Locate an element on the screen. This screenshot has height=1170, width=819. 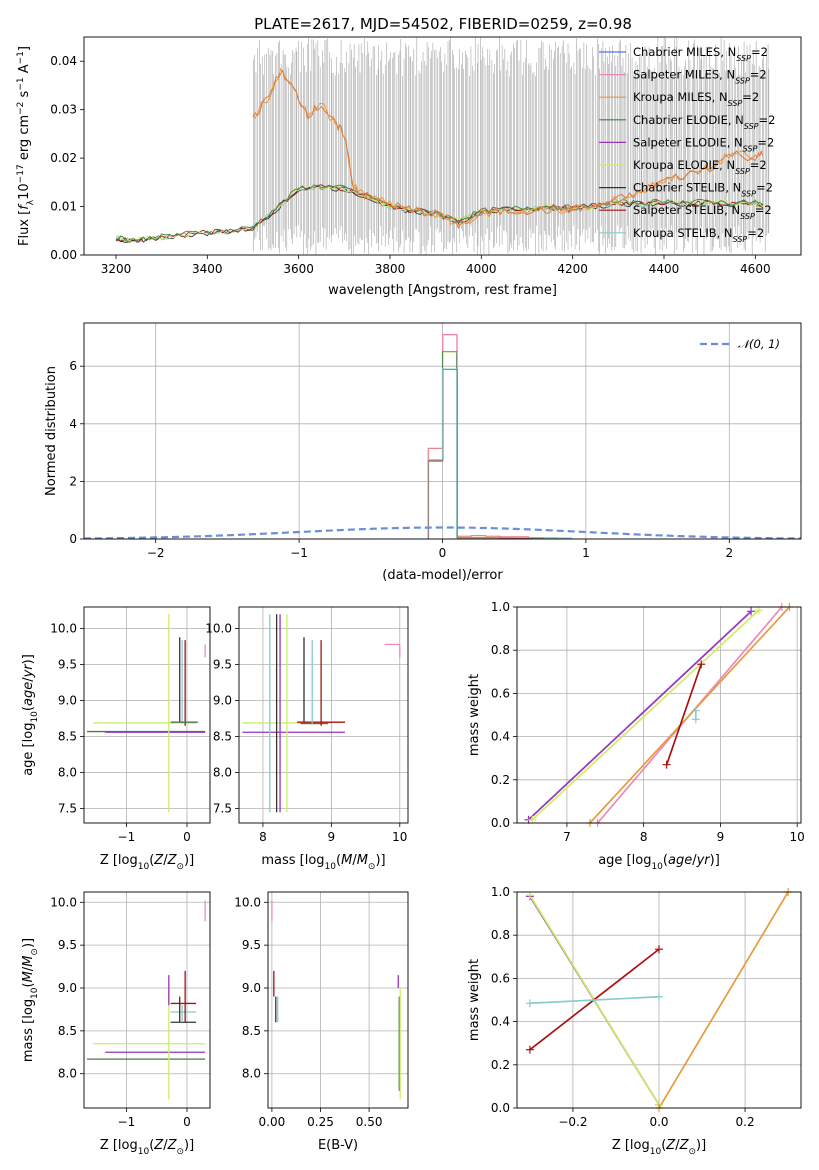
weight-line-salpeter-stelib is located at coordinates (684, 714).